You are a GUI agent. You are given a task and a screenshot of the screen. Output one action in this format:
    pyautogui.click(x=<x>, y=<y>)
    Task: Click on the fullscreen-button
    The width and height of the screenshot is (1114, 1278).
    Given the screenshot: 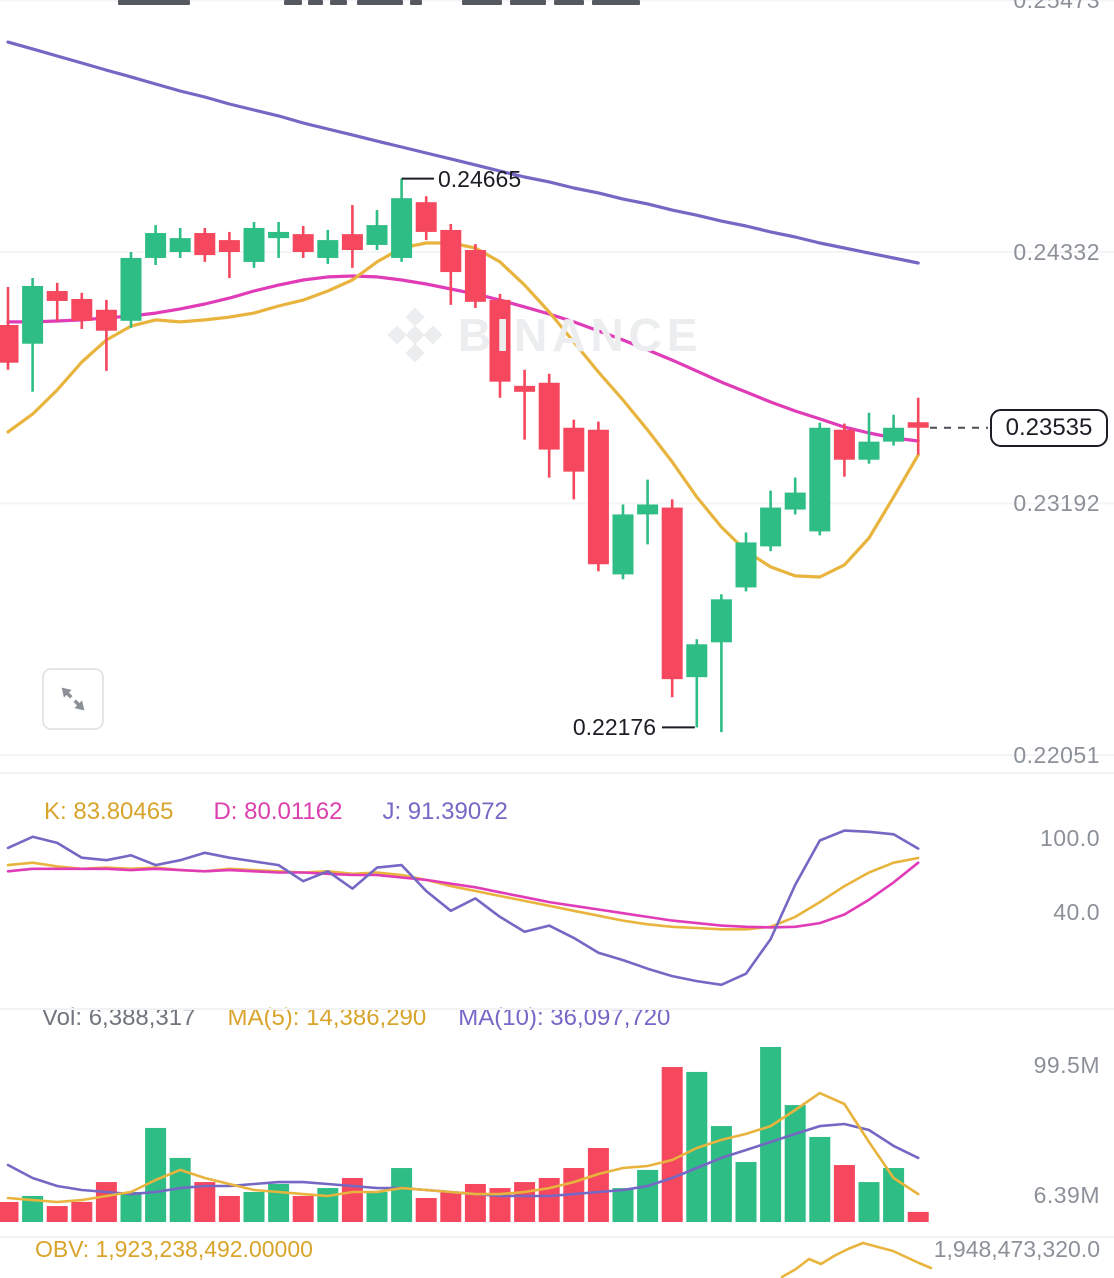 What is the action you would take?
    pyautogui.click(x=73, y=699)
    